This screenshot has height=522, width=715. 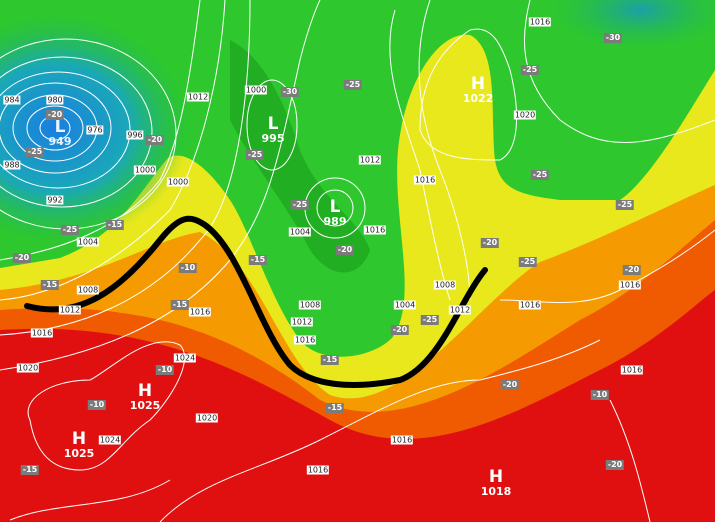 I want to click on isobar-label: 988, so click(x=12, y=165).